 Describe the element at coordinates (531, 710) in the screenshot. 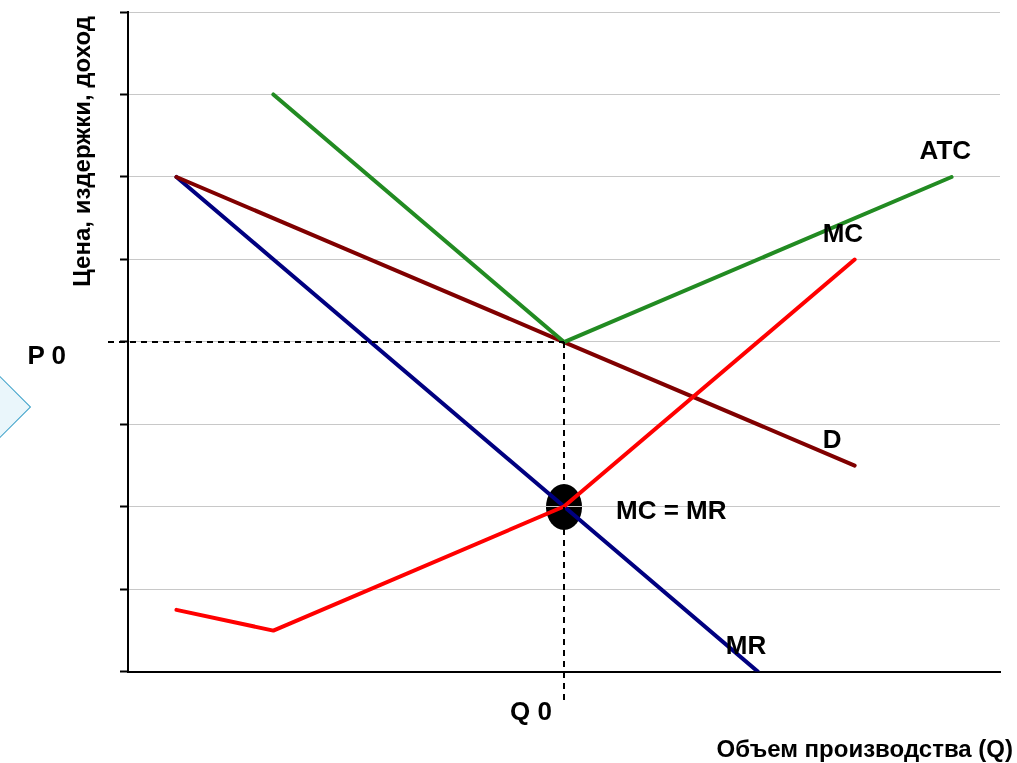

I see `text: Q 0` at that location.